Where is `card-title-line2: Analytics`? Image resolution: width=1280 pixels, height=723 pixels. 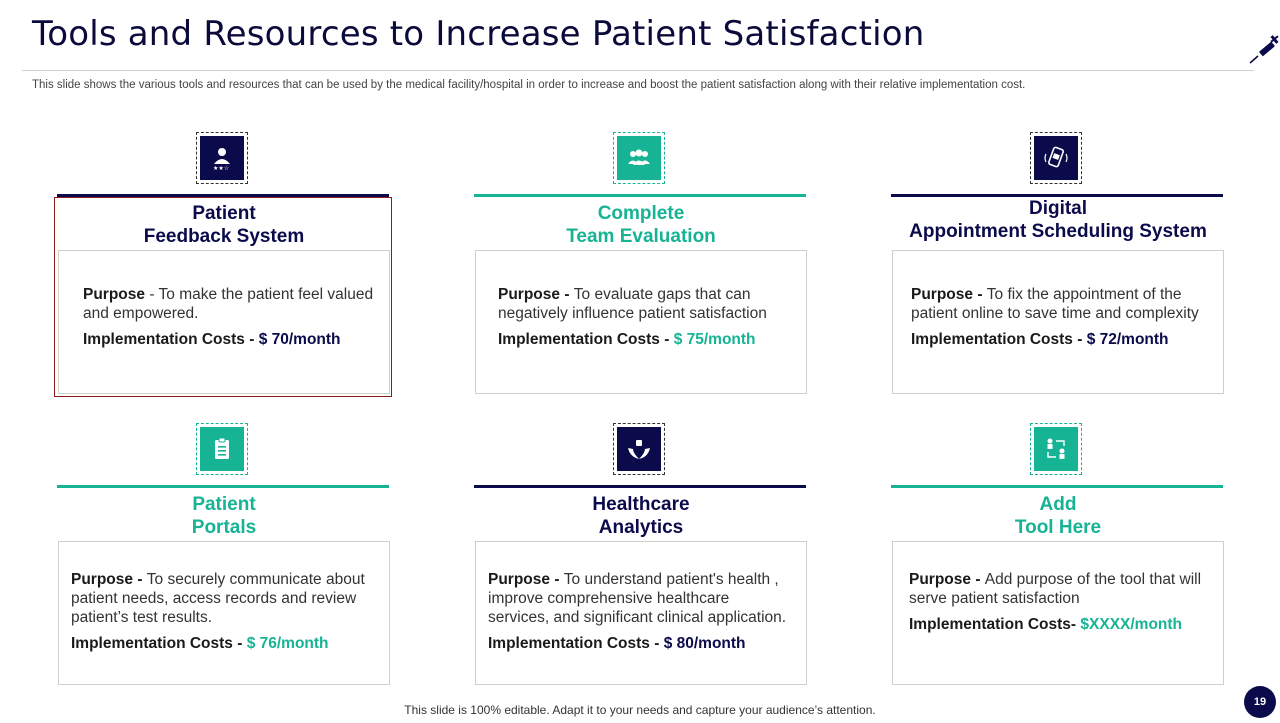
card-title-line2: Analytics is located at coordinates (641, 527).